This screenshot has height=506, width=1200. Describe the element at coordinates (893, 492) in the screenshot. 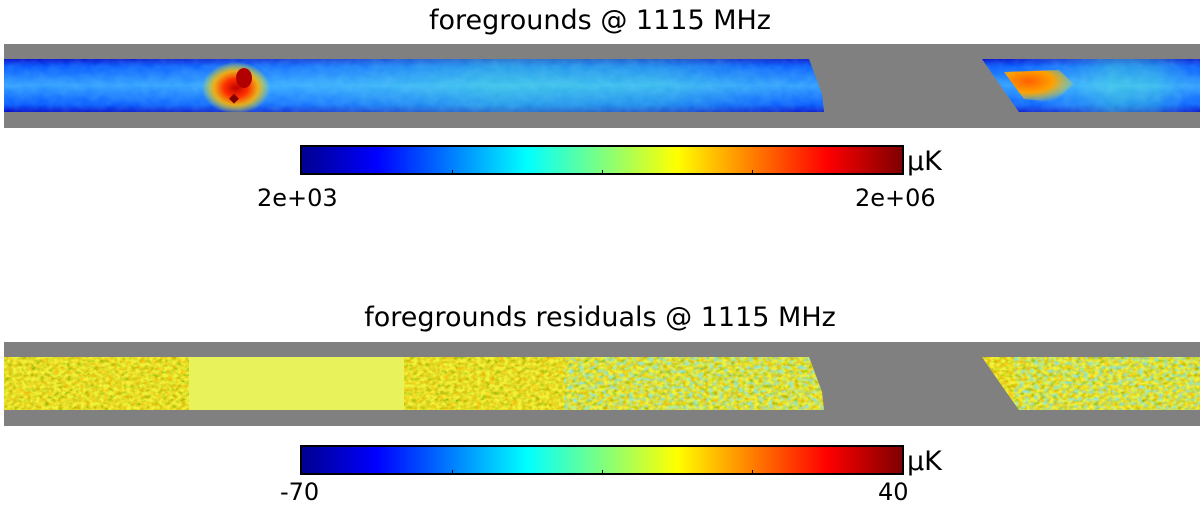

I see `colorbar-max-label: 40` at that location.